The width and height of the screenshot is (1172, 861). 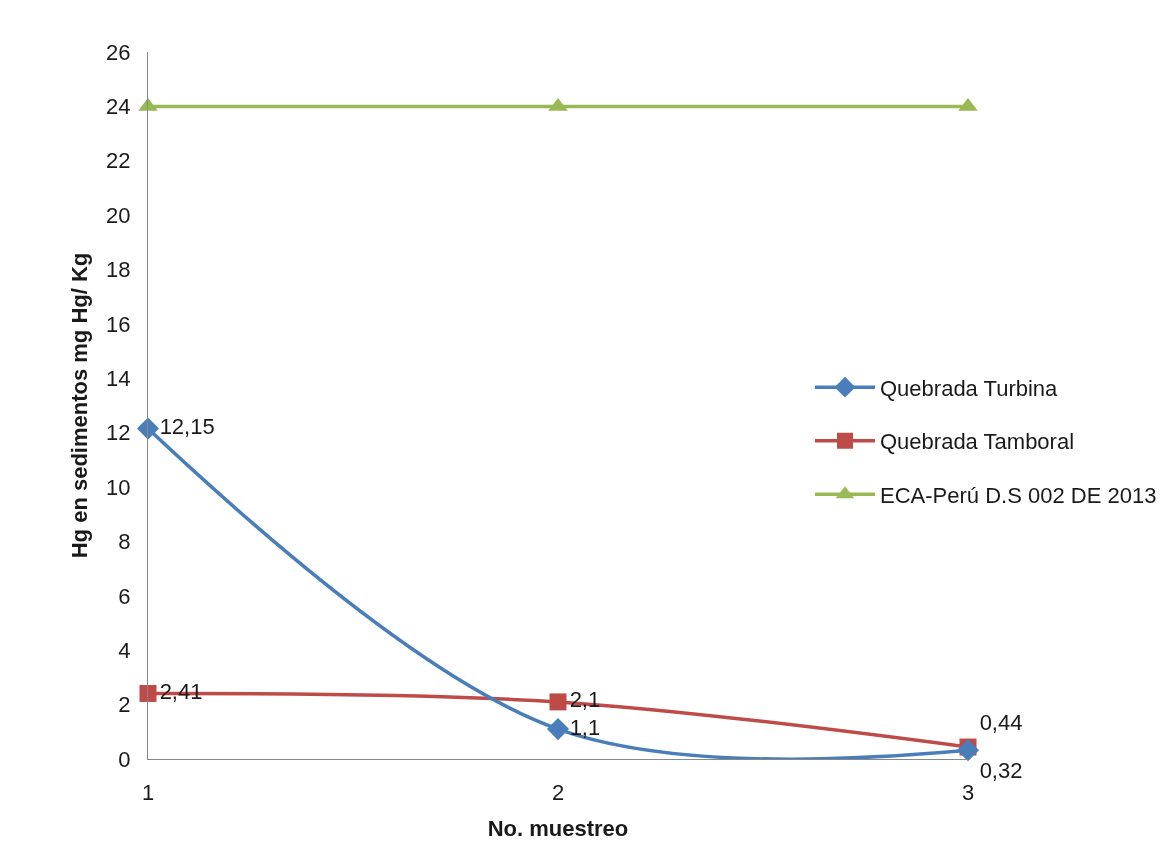 I want to click on y-tick-label: 20, so click(x=118, y=215).